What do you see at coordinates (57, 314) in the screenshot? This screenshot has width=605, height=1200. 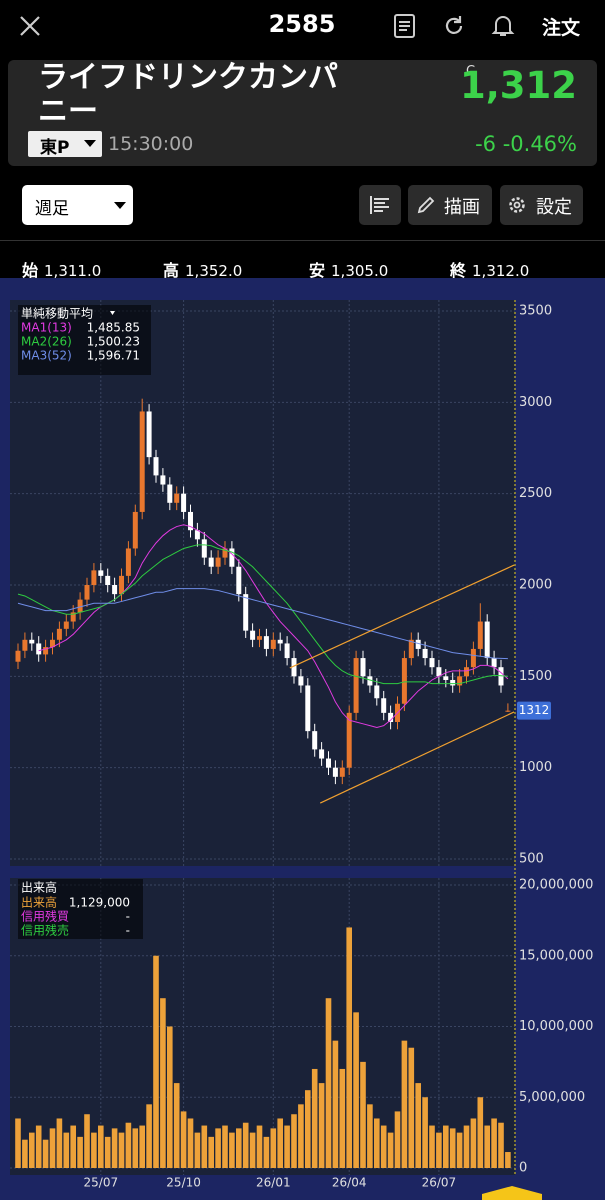 I see `legend-title: 単純移動平均` at bounding box center [57, 314].